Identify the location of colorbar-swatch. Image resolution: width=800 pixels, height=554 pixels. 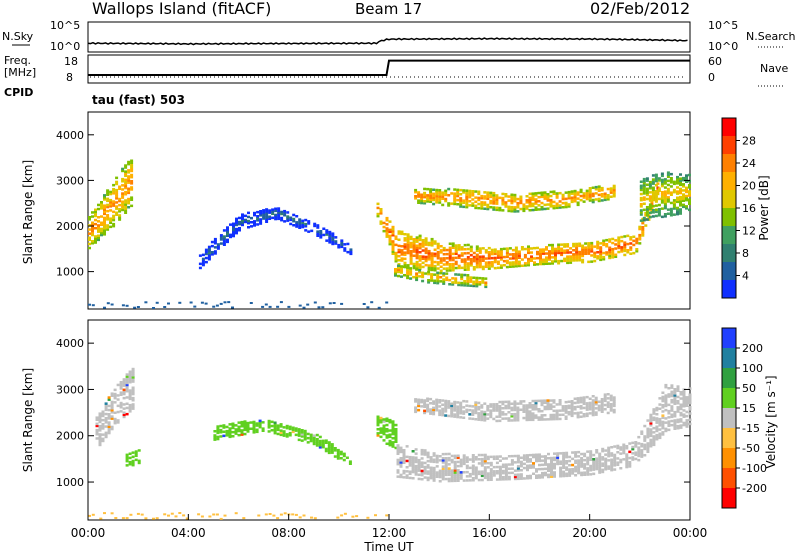
(729, 289).